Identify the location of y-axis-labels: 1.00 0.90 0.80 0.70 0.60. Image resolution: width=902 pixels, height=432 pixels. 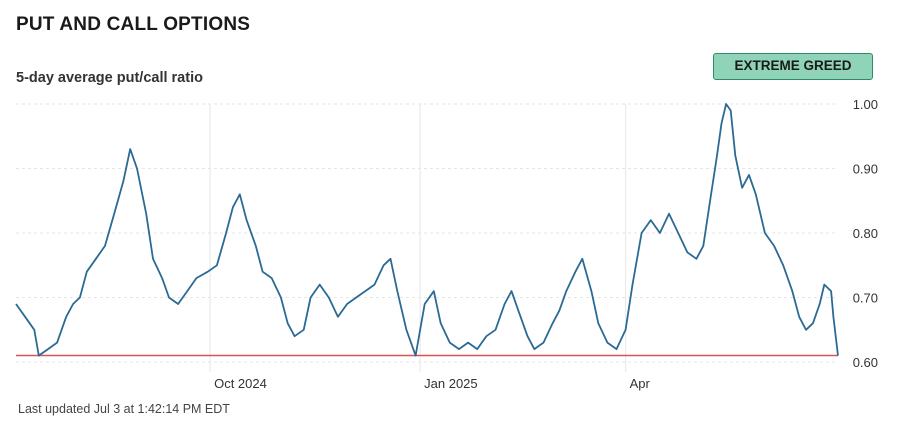
(865, 233).